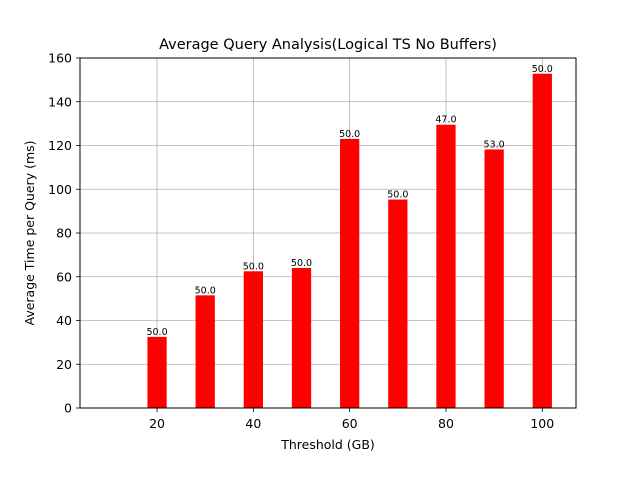 This screenshot has width=640, height=480. What do you see at coordinates (64, 320) in the screenshot?
I see `y-tick-label: 40` at bounding box center [64, 320].